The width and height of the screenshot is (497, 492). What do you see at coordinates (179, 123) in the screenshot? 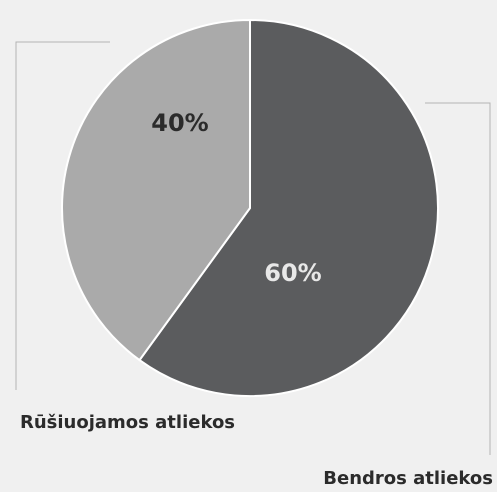
I see `slice-label-rusiuojamos: 40%` at bounding box center [179, 123].